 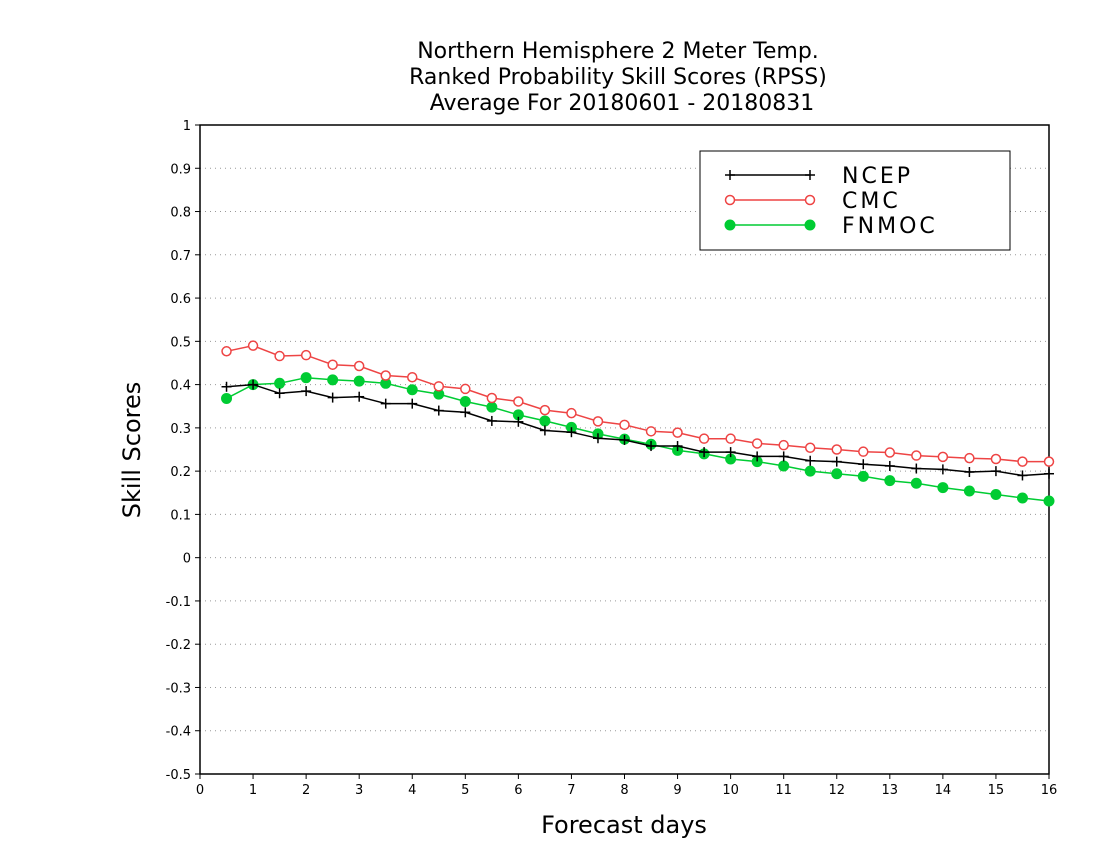 I want to click on x-tick-label: 11, so click(x=783, y=790).